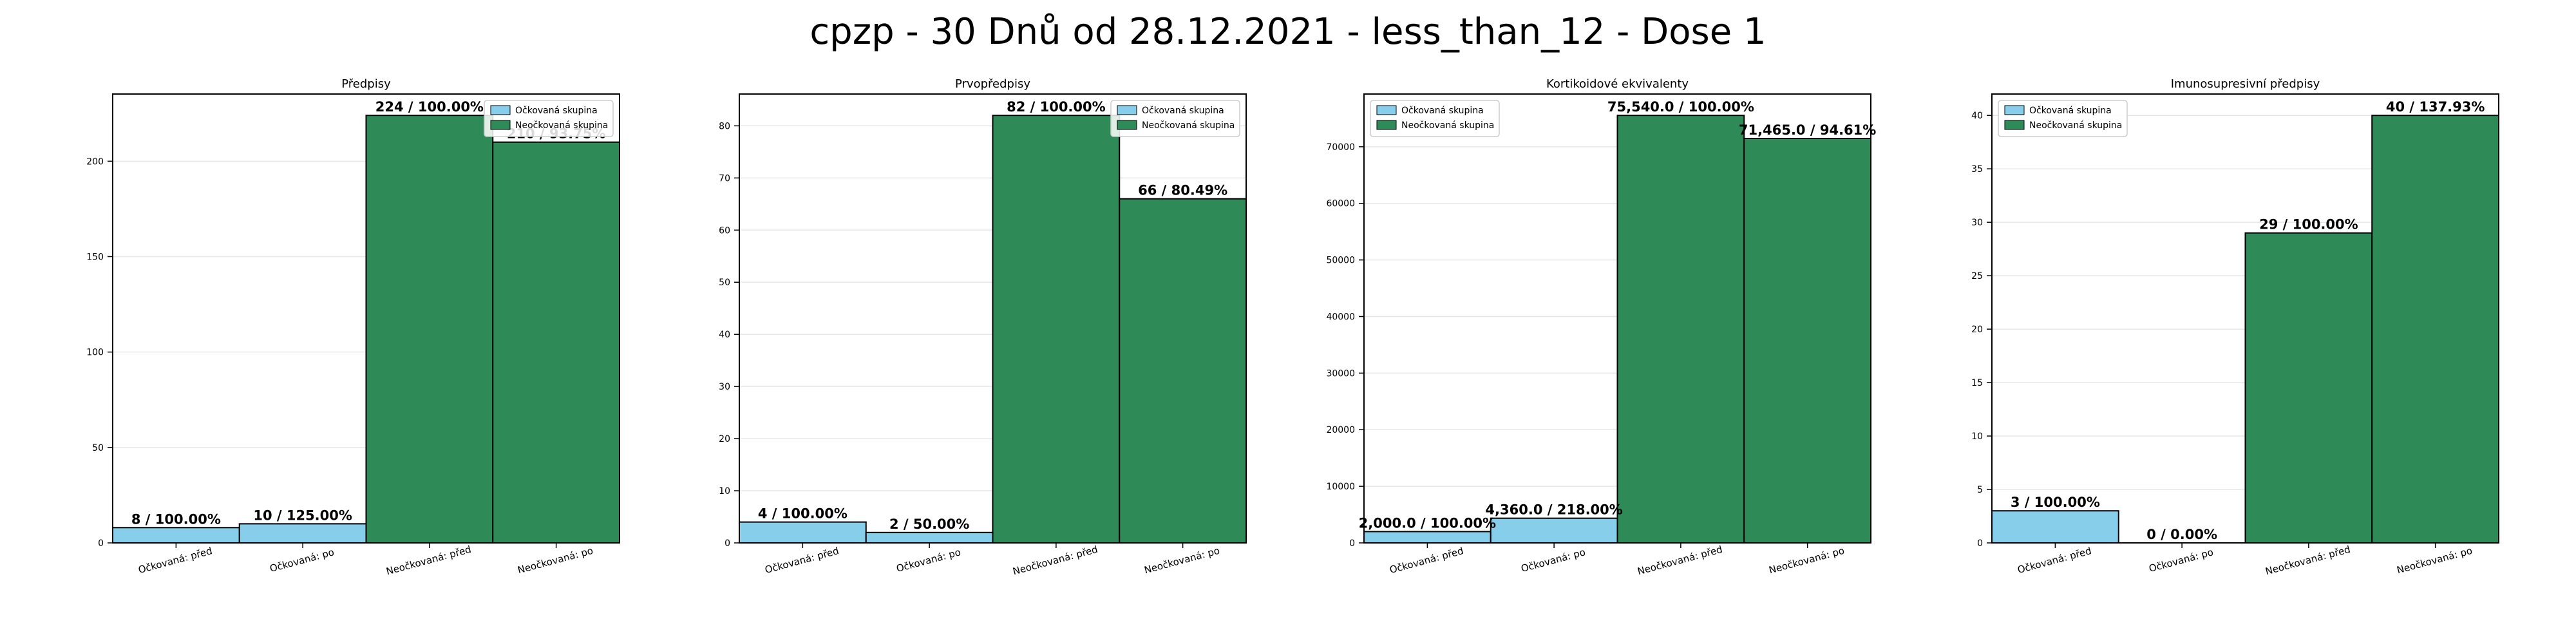 Image resolution: width=2576 pixels, height=644 pixels. I want to click on bar-value-label: 29 / 100.00%, so click(2308, 224).